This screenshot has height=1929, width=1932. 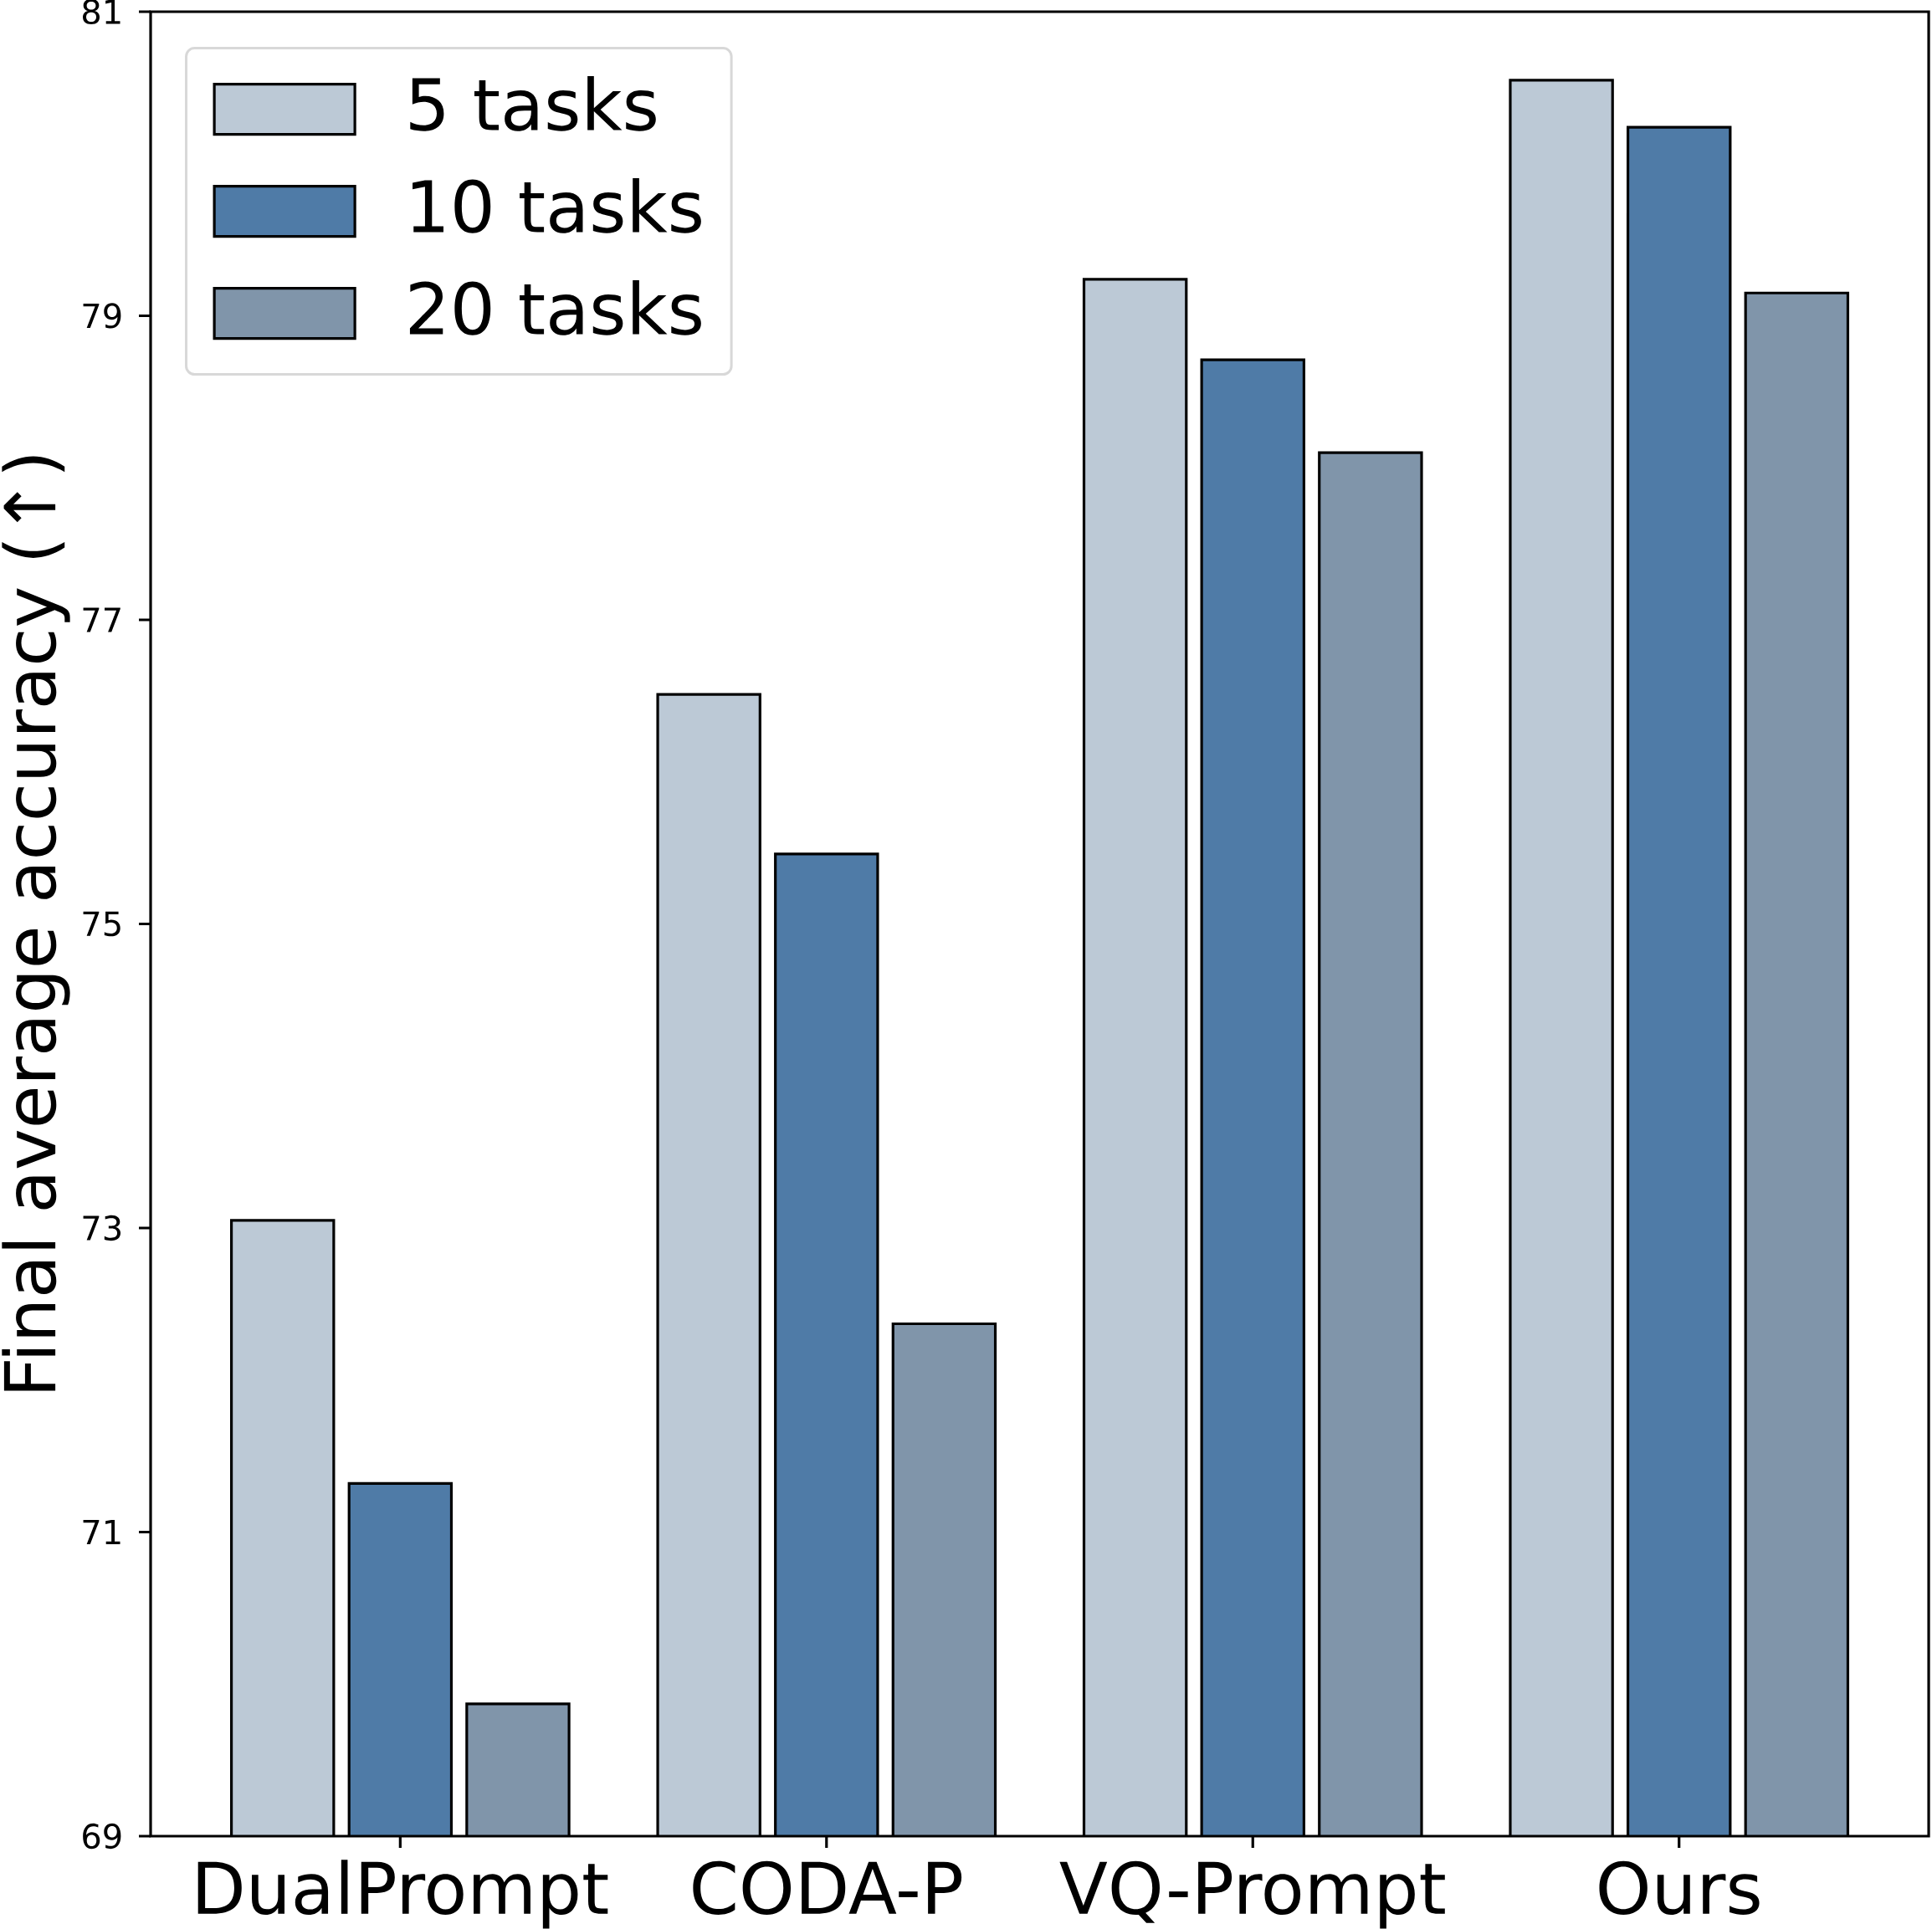 I want to click on y-tick-label: 71, so click(x=101, y=1532).